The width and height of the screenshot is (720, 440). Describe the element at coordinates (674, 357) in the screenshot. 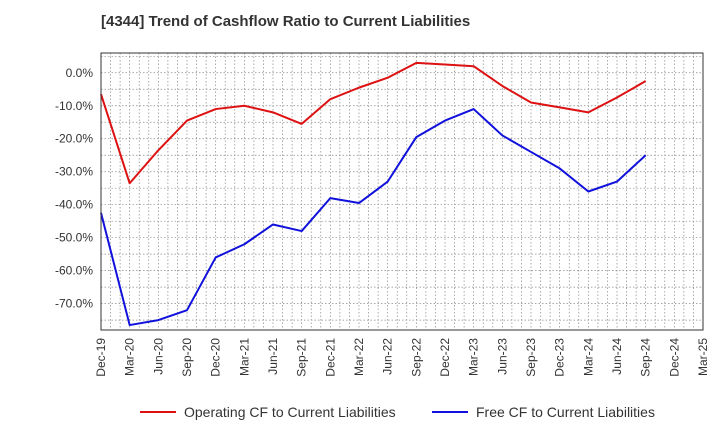

I see `x-tick-label: Dec-24` at that location.